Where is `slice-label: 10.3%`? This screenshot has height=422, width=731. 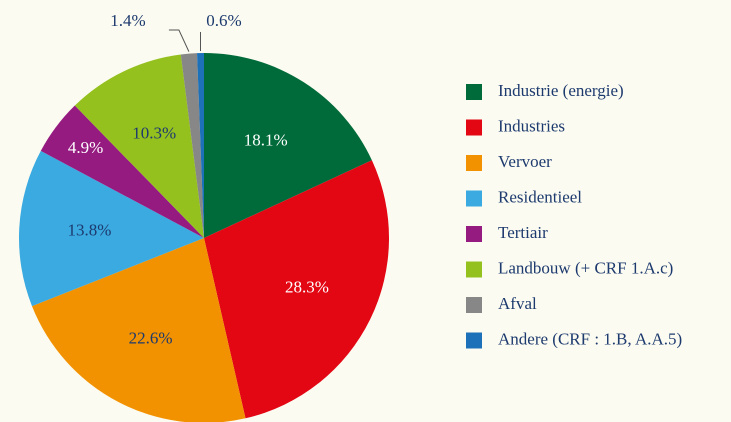
slice-label: 10.3% is located at coordinates (154, 133).